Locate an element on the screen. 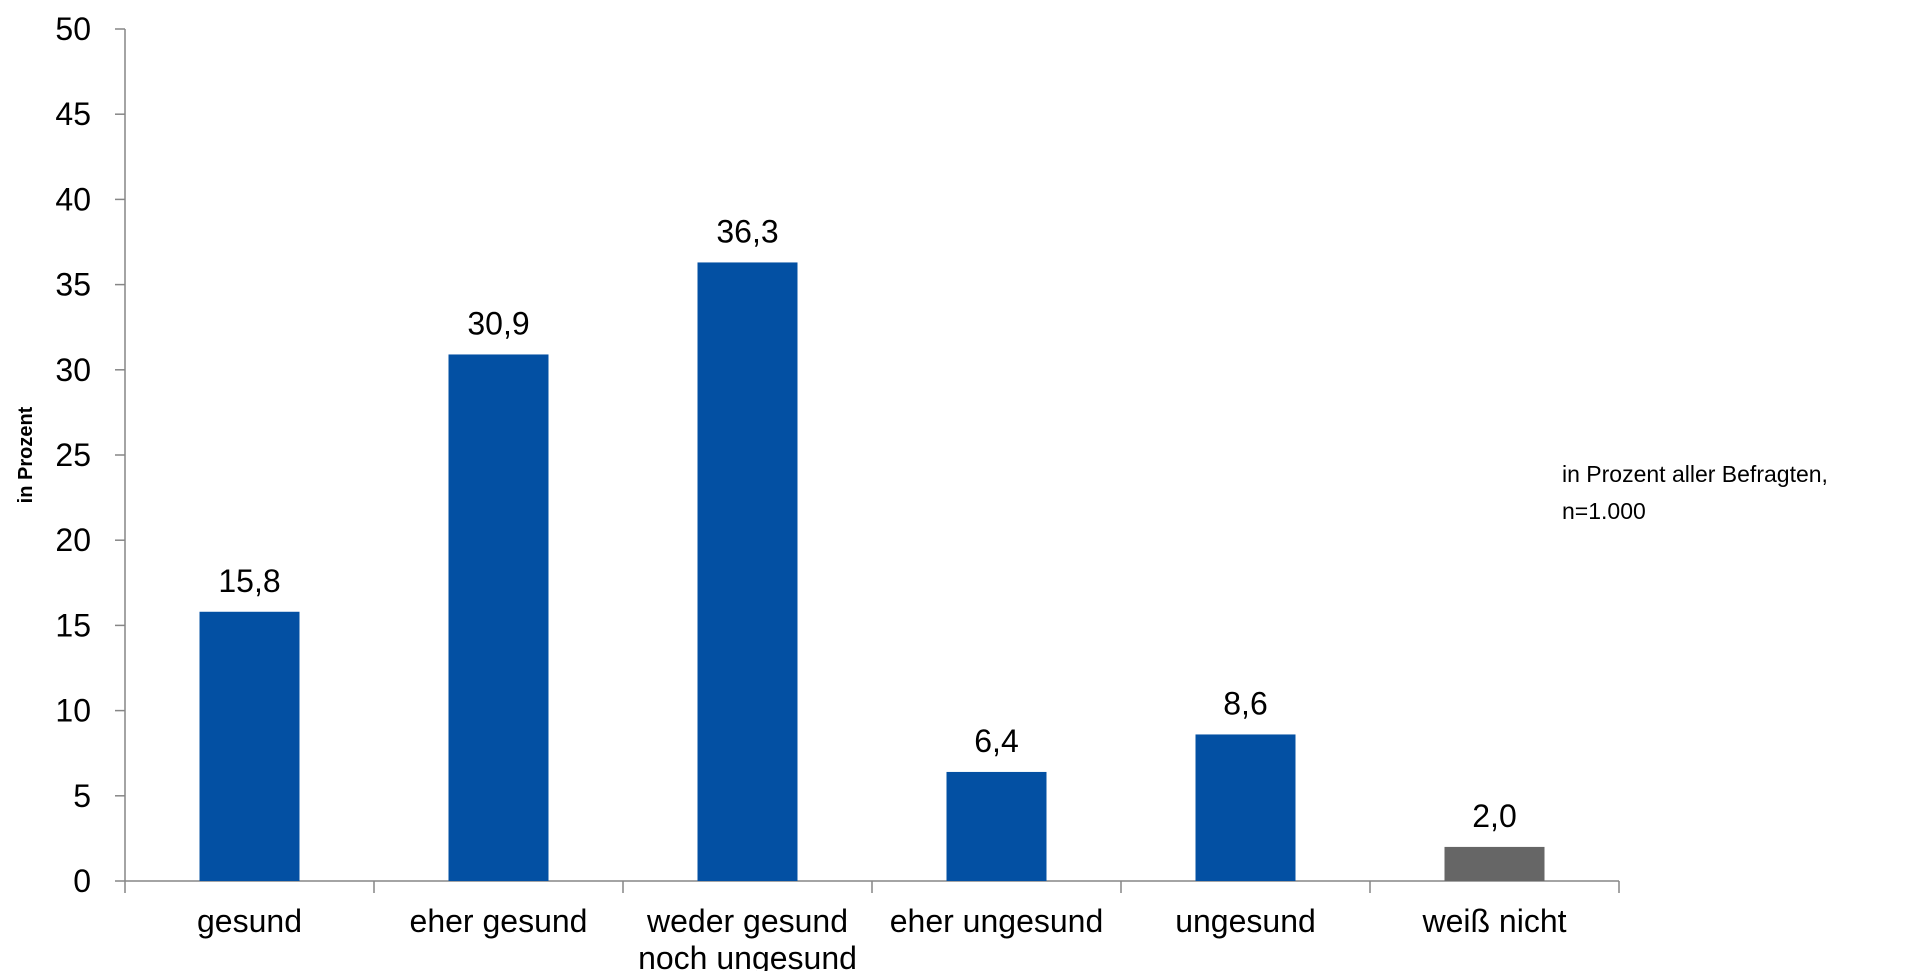  data-label: 2,0 is located at coordinates (1494, 816).